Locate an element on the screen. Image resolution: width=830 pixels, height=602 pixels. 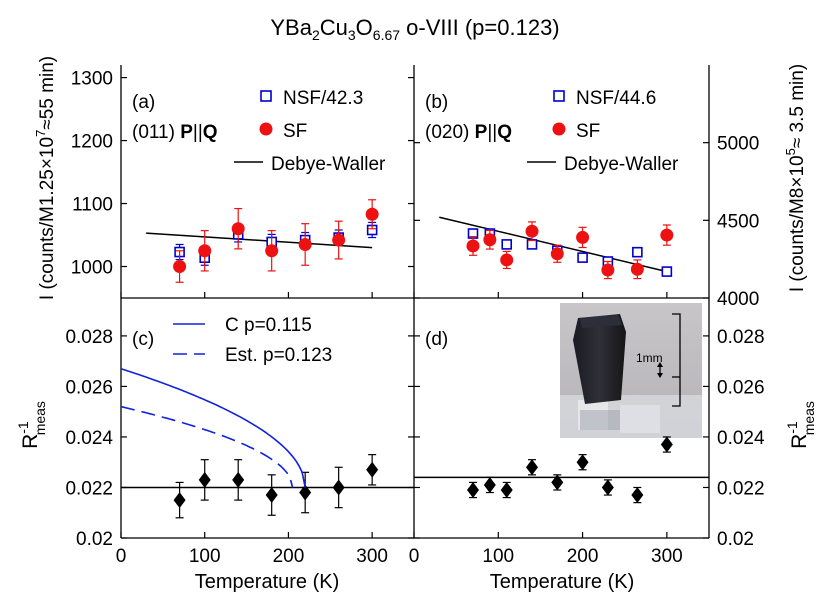
rmeas-ylabel-right: R-1meas is located at coordinates (800, 425).